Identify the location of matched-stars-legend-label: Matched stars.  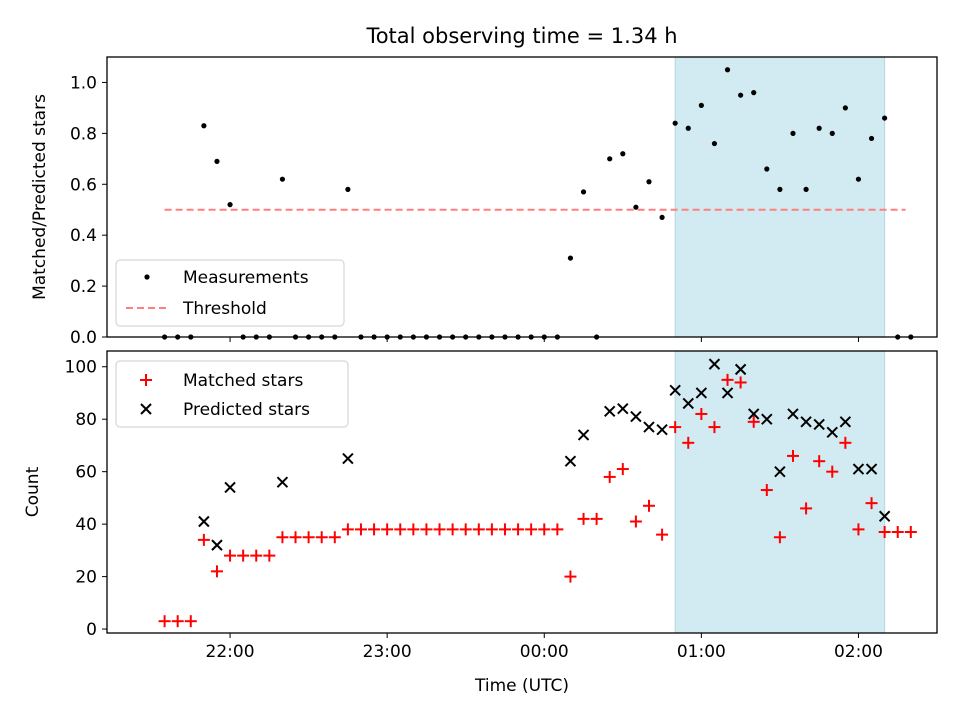
(243, 381).